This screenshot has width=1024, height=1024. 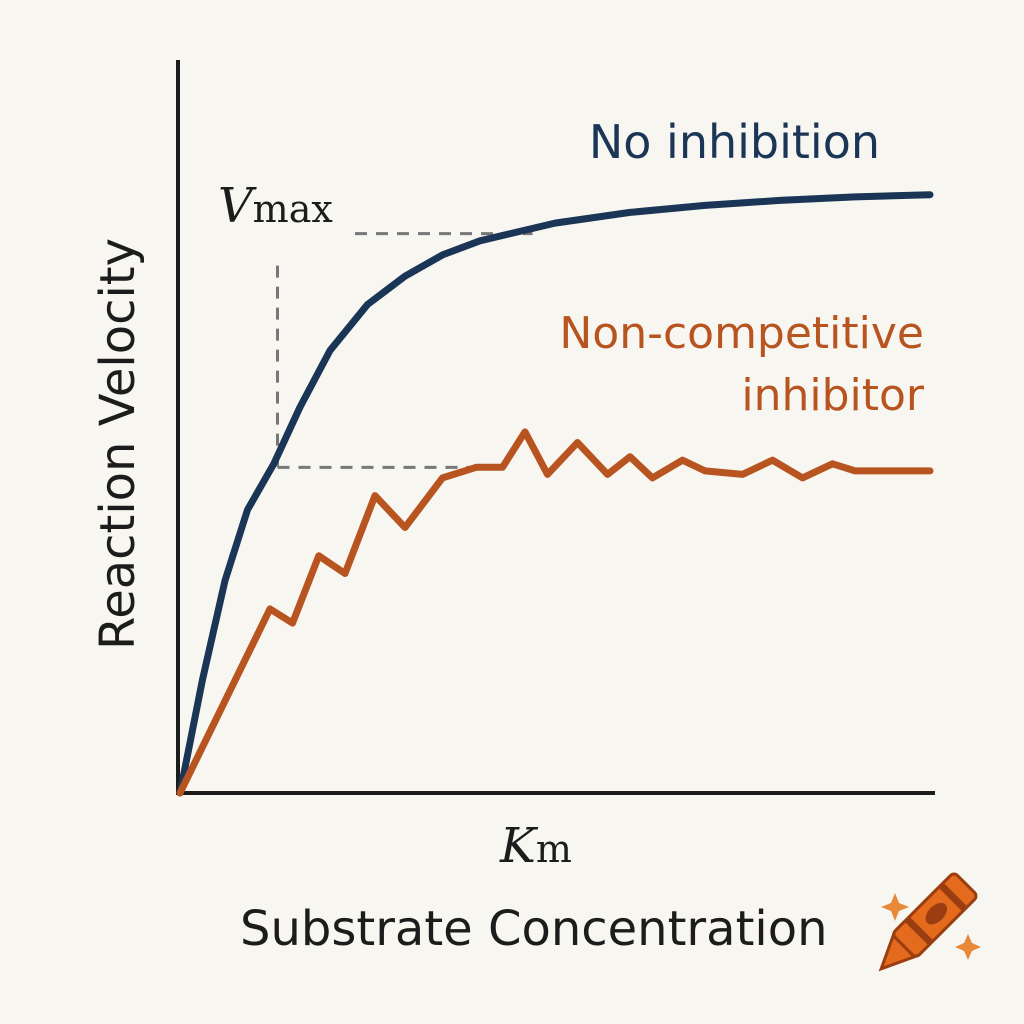 What do you see at coordinates (554, 849) in the screenshot?
I see `km-subscript: m` at bounding box center [554, 849].